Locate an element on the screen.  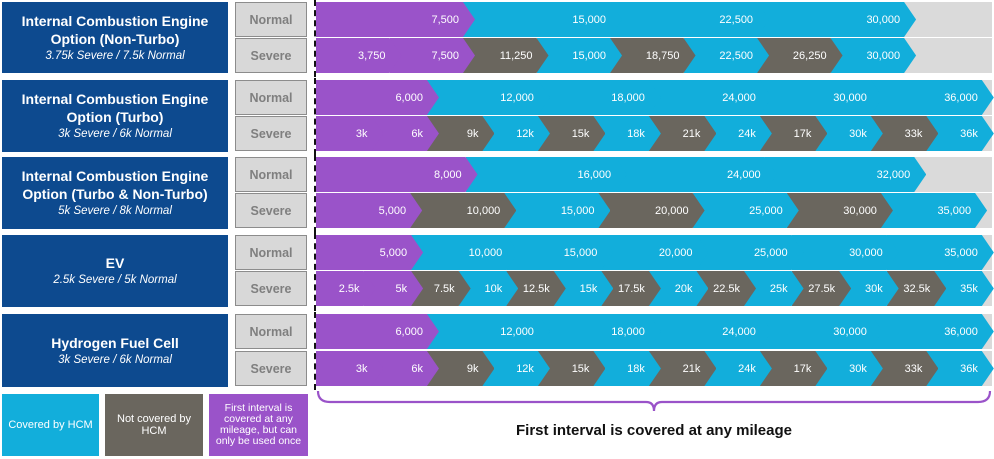
interval-segment-covered: 10,000 is located at coordinates (464, 252).